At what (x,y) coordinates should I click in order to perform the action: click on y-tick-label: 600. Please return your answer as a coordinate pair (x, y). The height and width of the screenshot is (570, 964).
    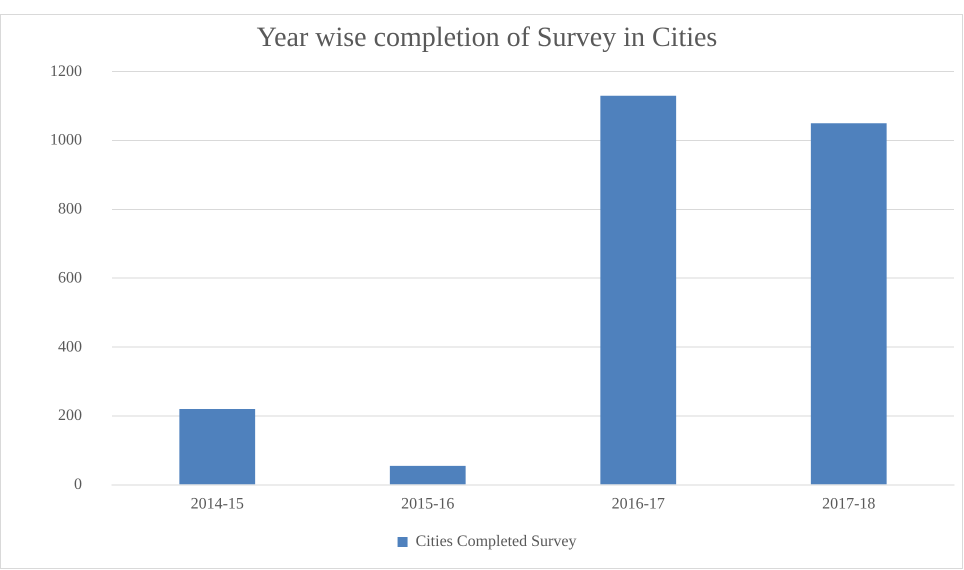
    Looking at the image, I should click on (70, 277).